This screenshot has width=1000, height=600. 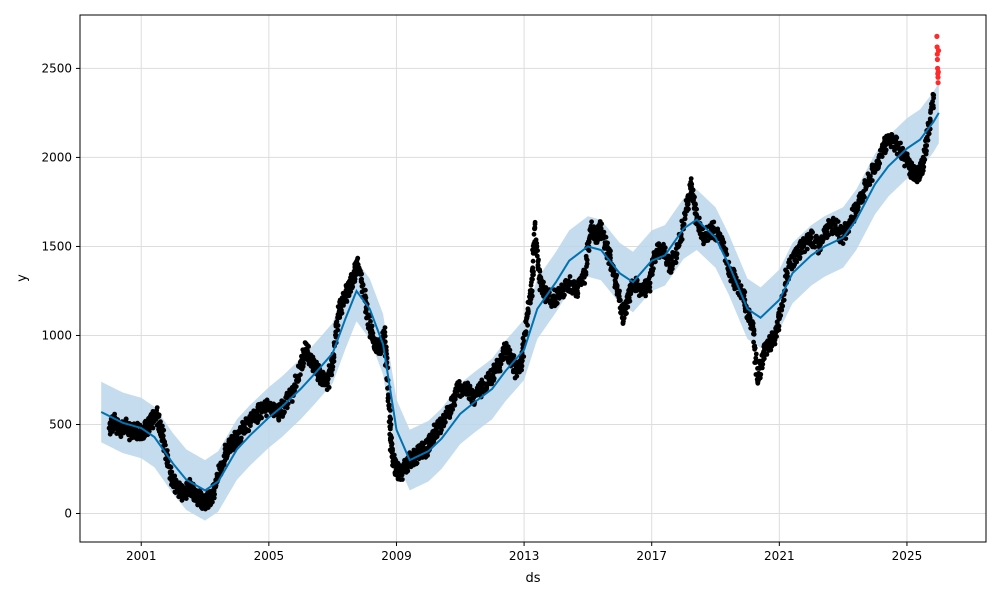 What do you see at coordinates (524, 556) in the screenshot?
I see `x-tick-label: 2013` at bounding box center [524, 556].